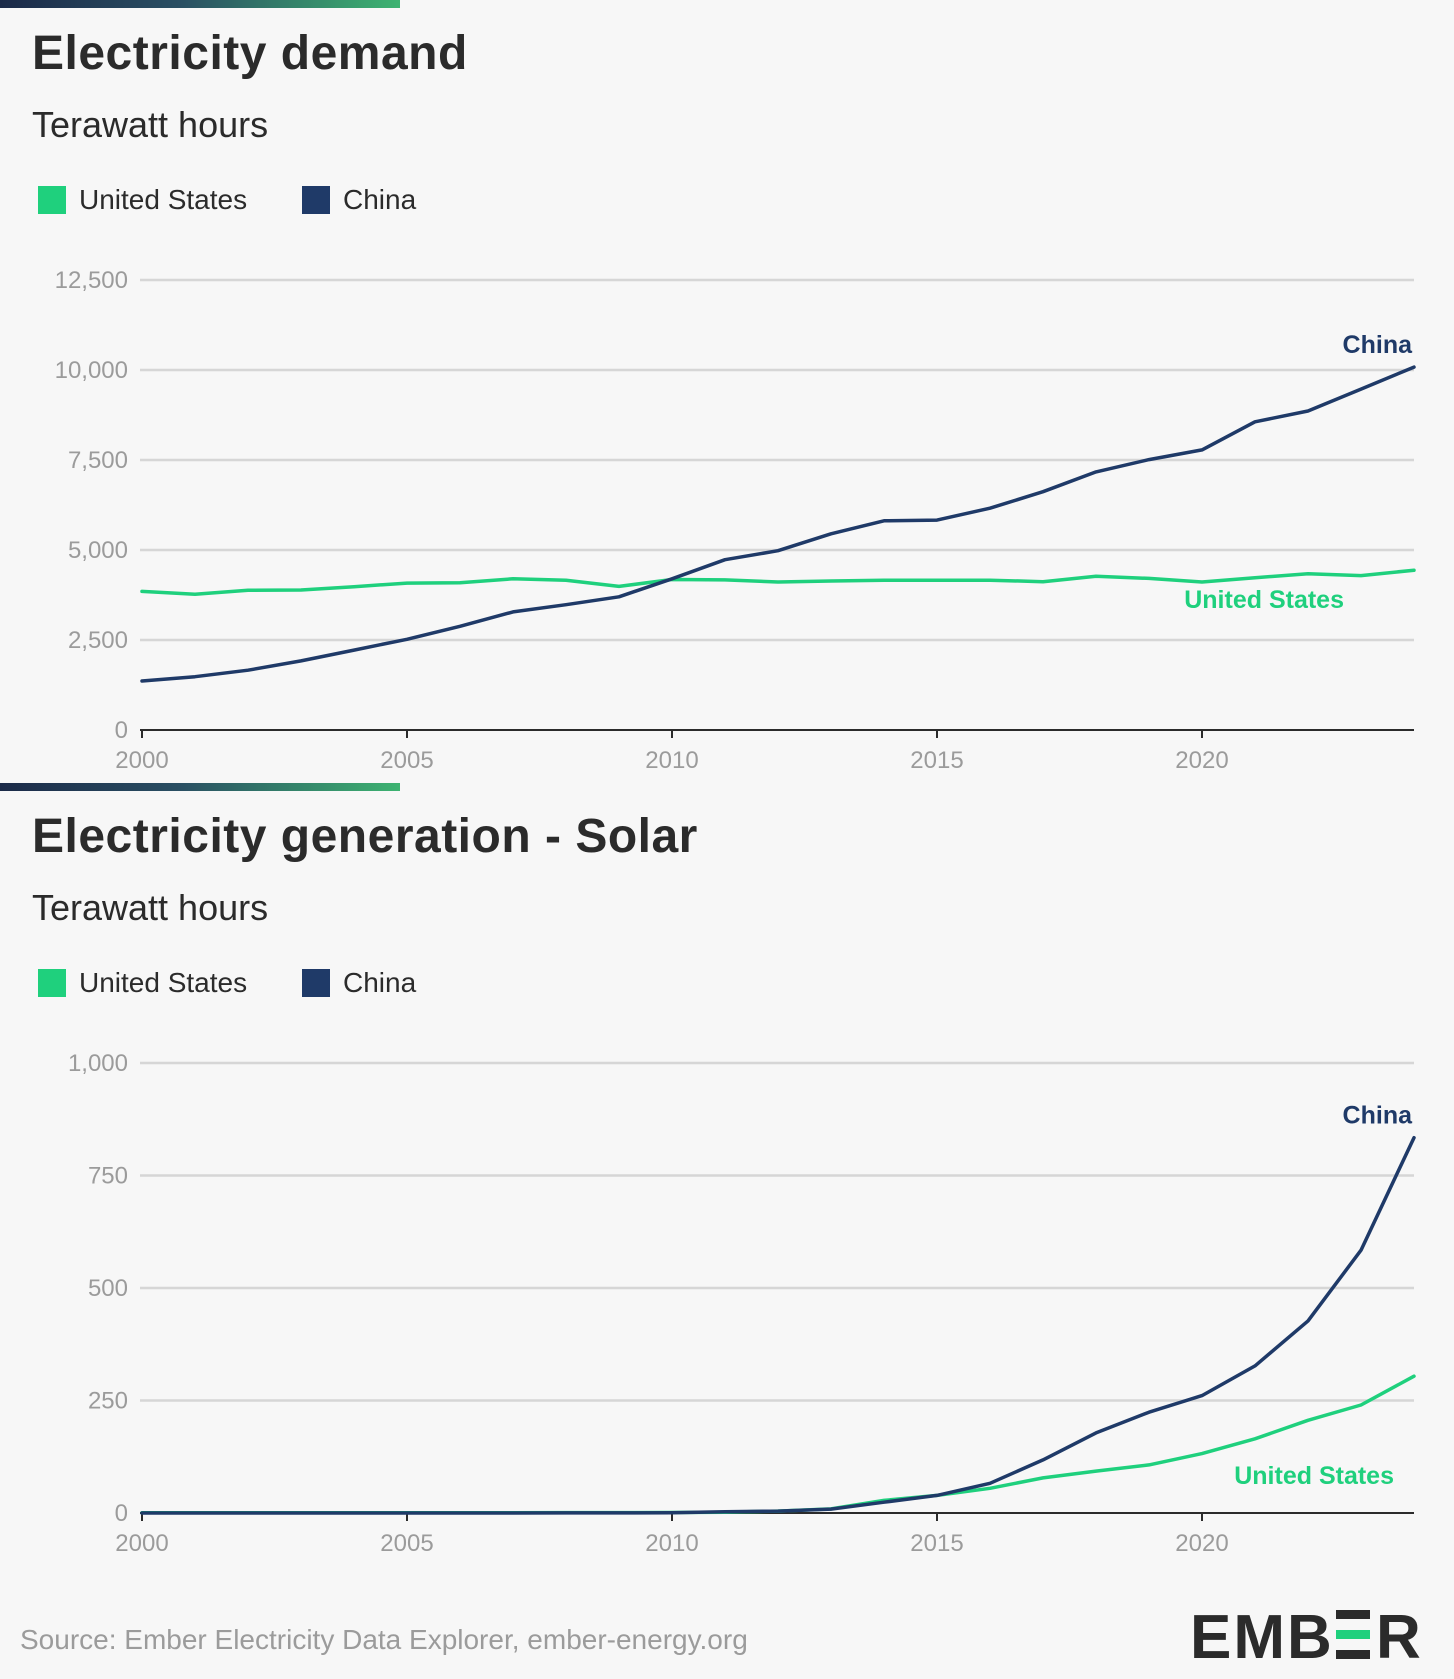  I want to click on y-tick-label: 7,500, so click(98, 460).